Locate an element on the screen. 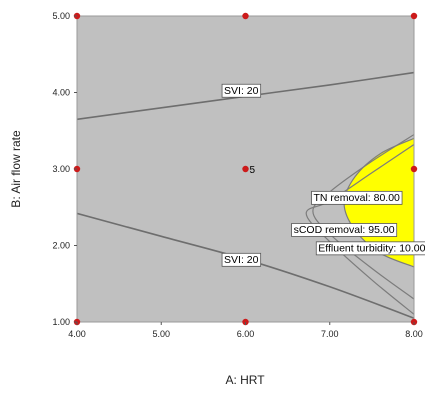 Image resolution: width=425 pixels, height=394 pixels. y-tick-label: 5.00 is located at coordinates (61, 16).